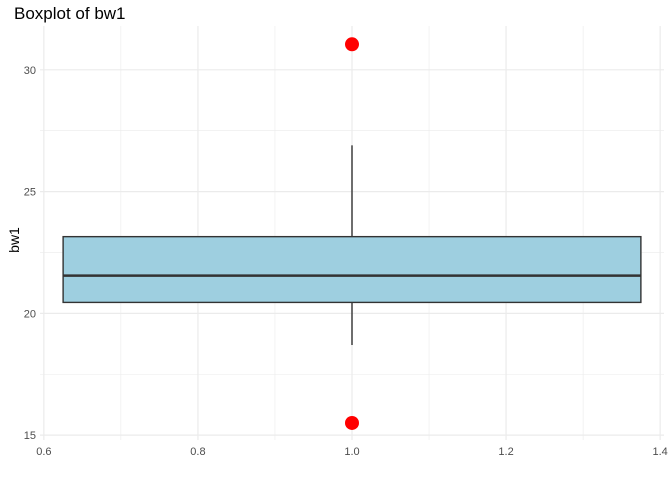 The width and height of the screenshot is (672, 480). I want to click on x-tick-label: 1.2, so click(505, 452).